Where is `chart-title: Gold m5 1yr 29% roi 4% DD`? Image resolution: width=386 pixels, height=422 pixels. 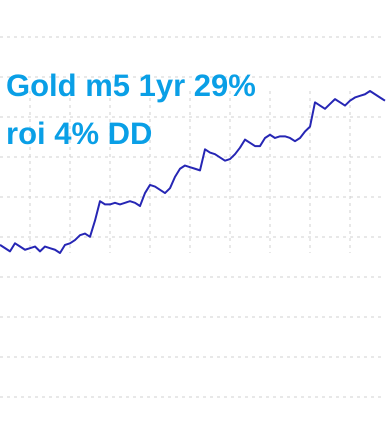
chart-title: Gold m5 1yr 29% roi 4% DD is located at coordinates (131, 110).